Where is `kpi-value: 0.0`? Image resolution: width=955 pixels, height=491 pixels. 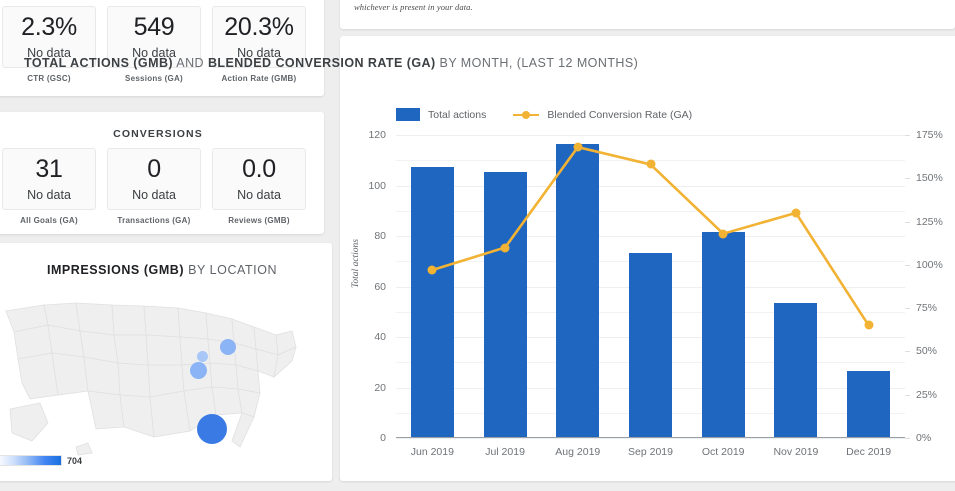
kpi-value: 0.0 is located at coordinates (259, 169).